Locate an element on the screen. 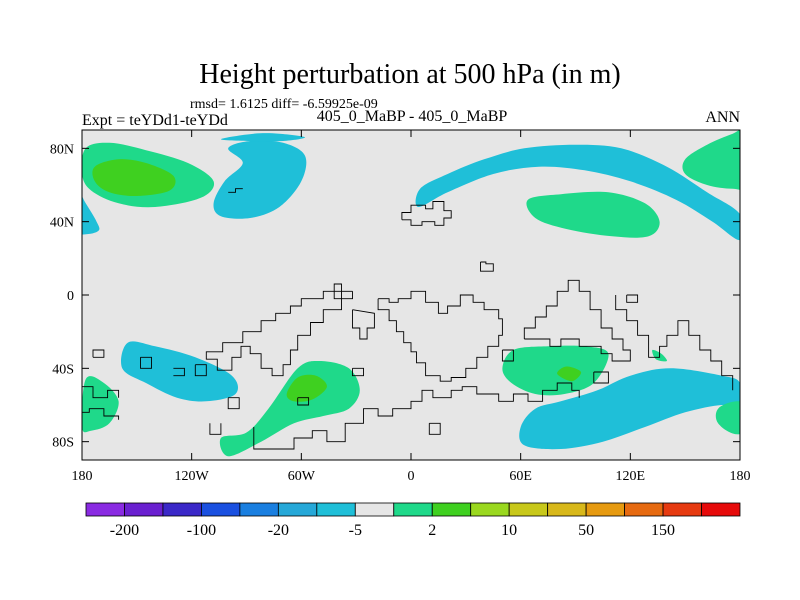  colorbar: -200 -100 -20 -5 2 10 50 150 is located at coordinates (413, 520).